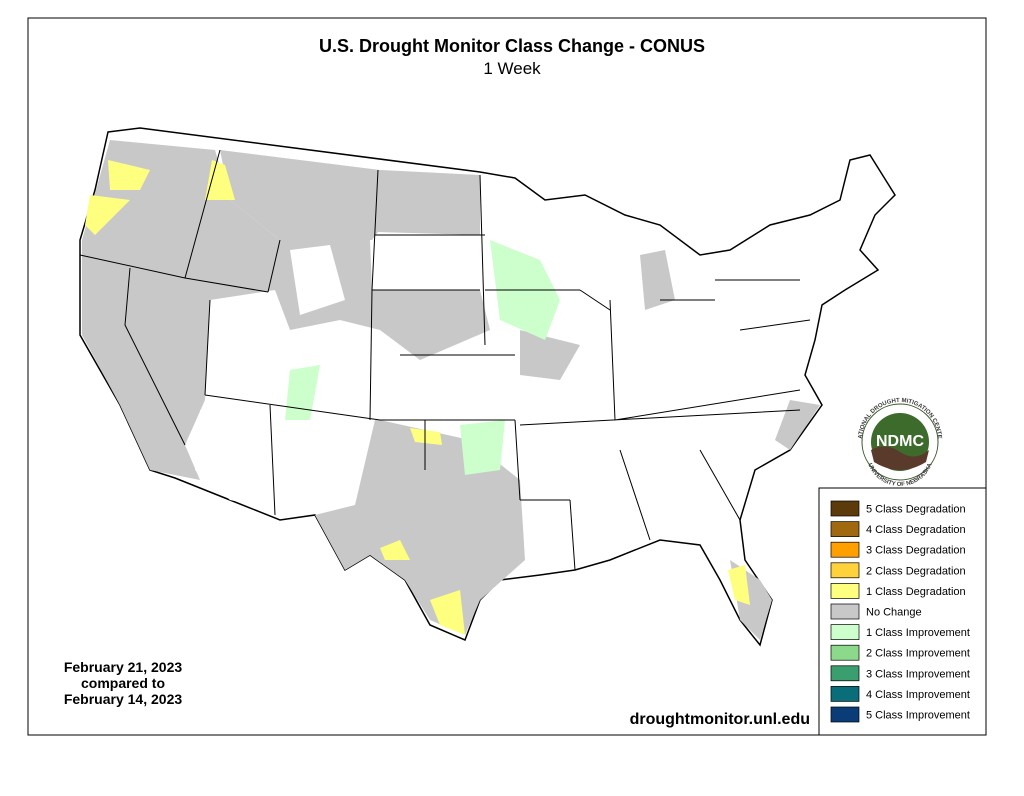 This screenshot has width=1024, height=796. I want to click on north-plains-no-change, so click(350, 195).